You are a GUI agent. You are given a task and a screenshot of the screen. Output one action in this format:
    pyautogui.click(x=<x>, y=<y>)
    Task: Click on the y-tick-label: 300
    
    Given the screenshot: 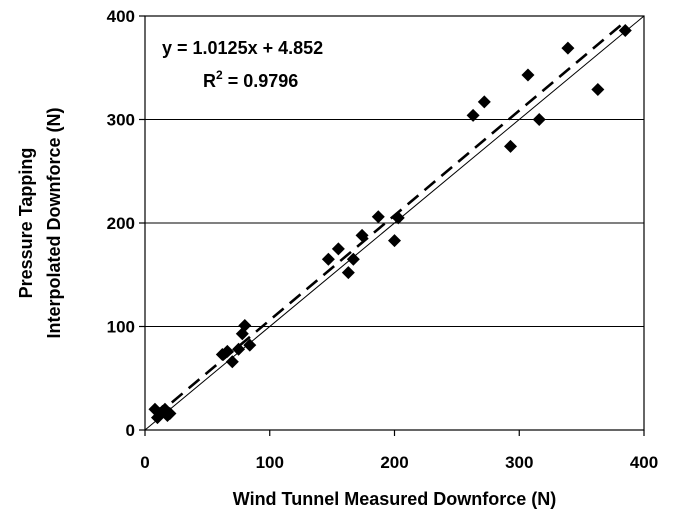 What is the action you would take?
    pyautogui.click(x=121, y=120)
    